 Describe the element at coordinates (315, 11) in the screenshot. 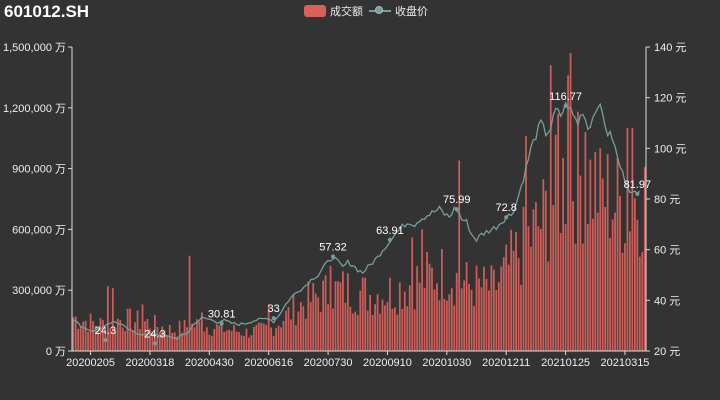

I see `legend-bar-swatch` at that location.